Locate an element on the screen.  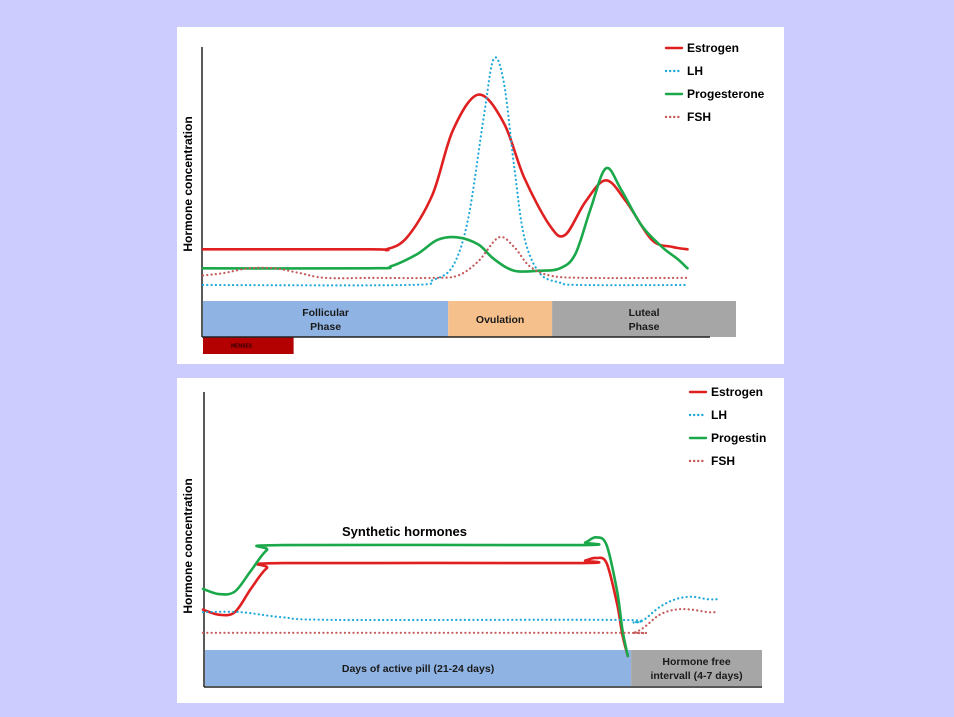
menses-bar is located at coordinates (248, 345).